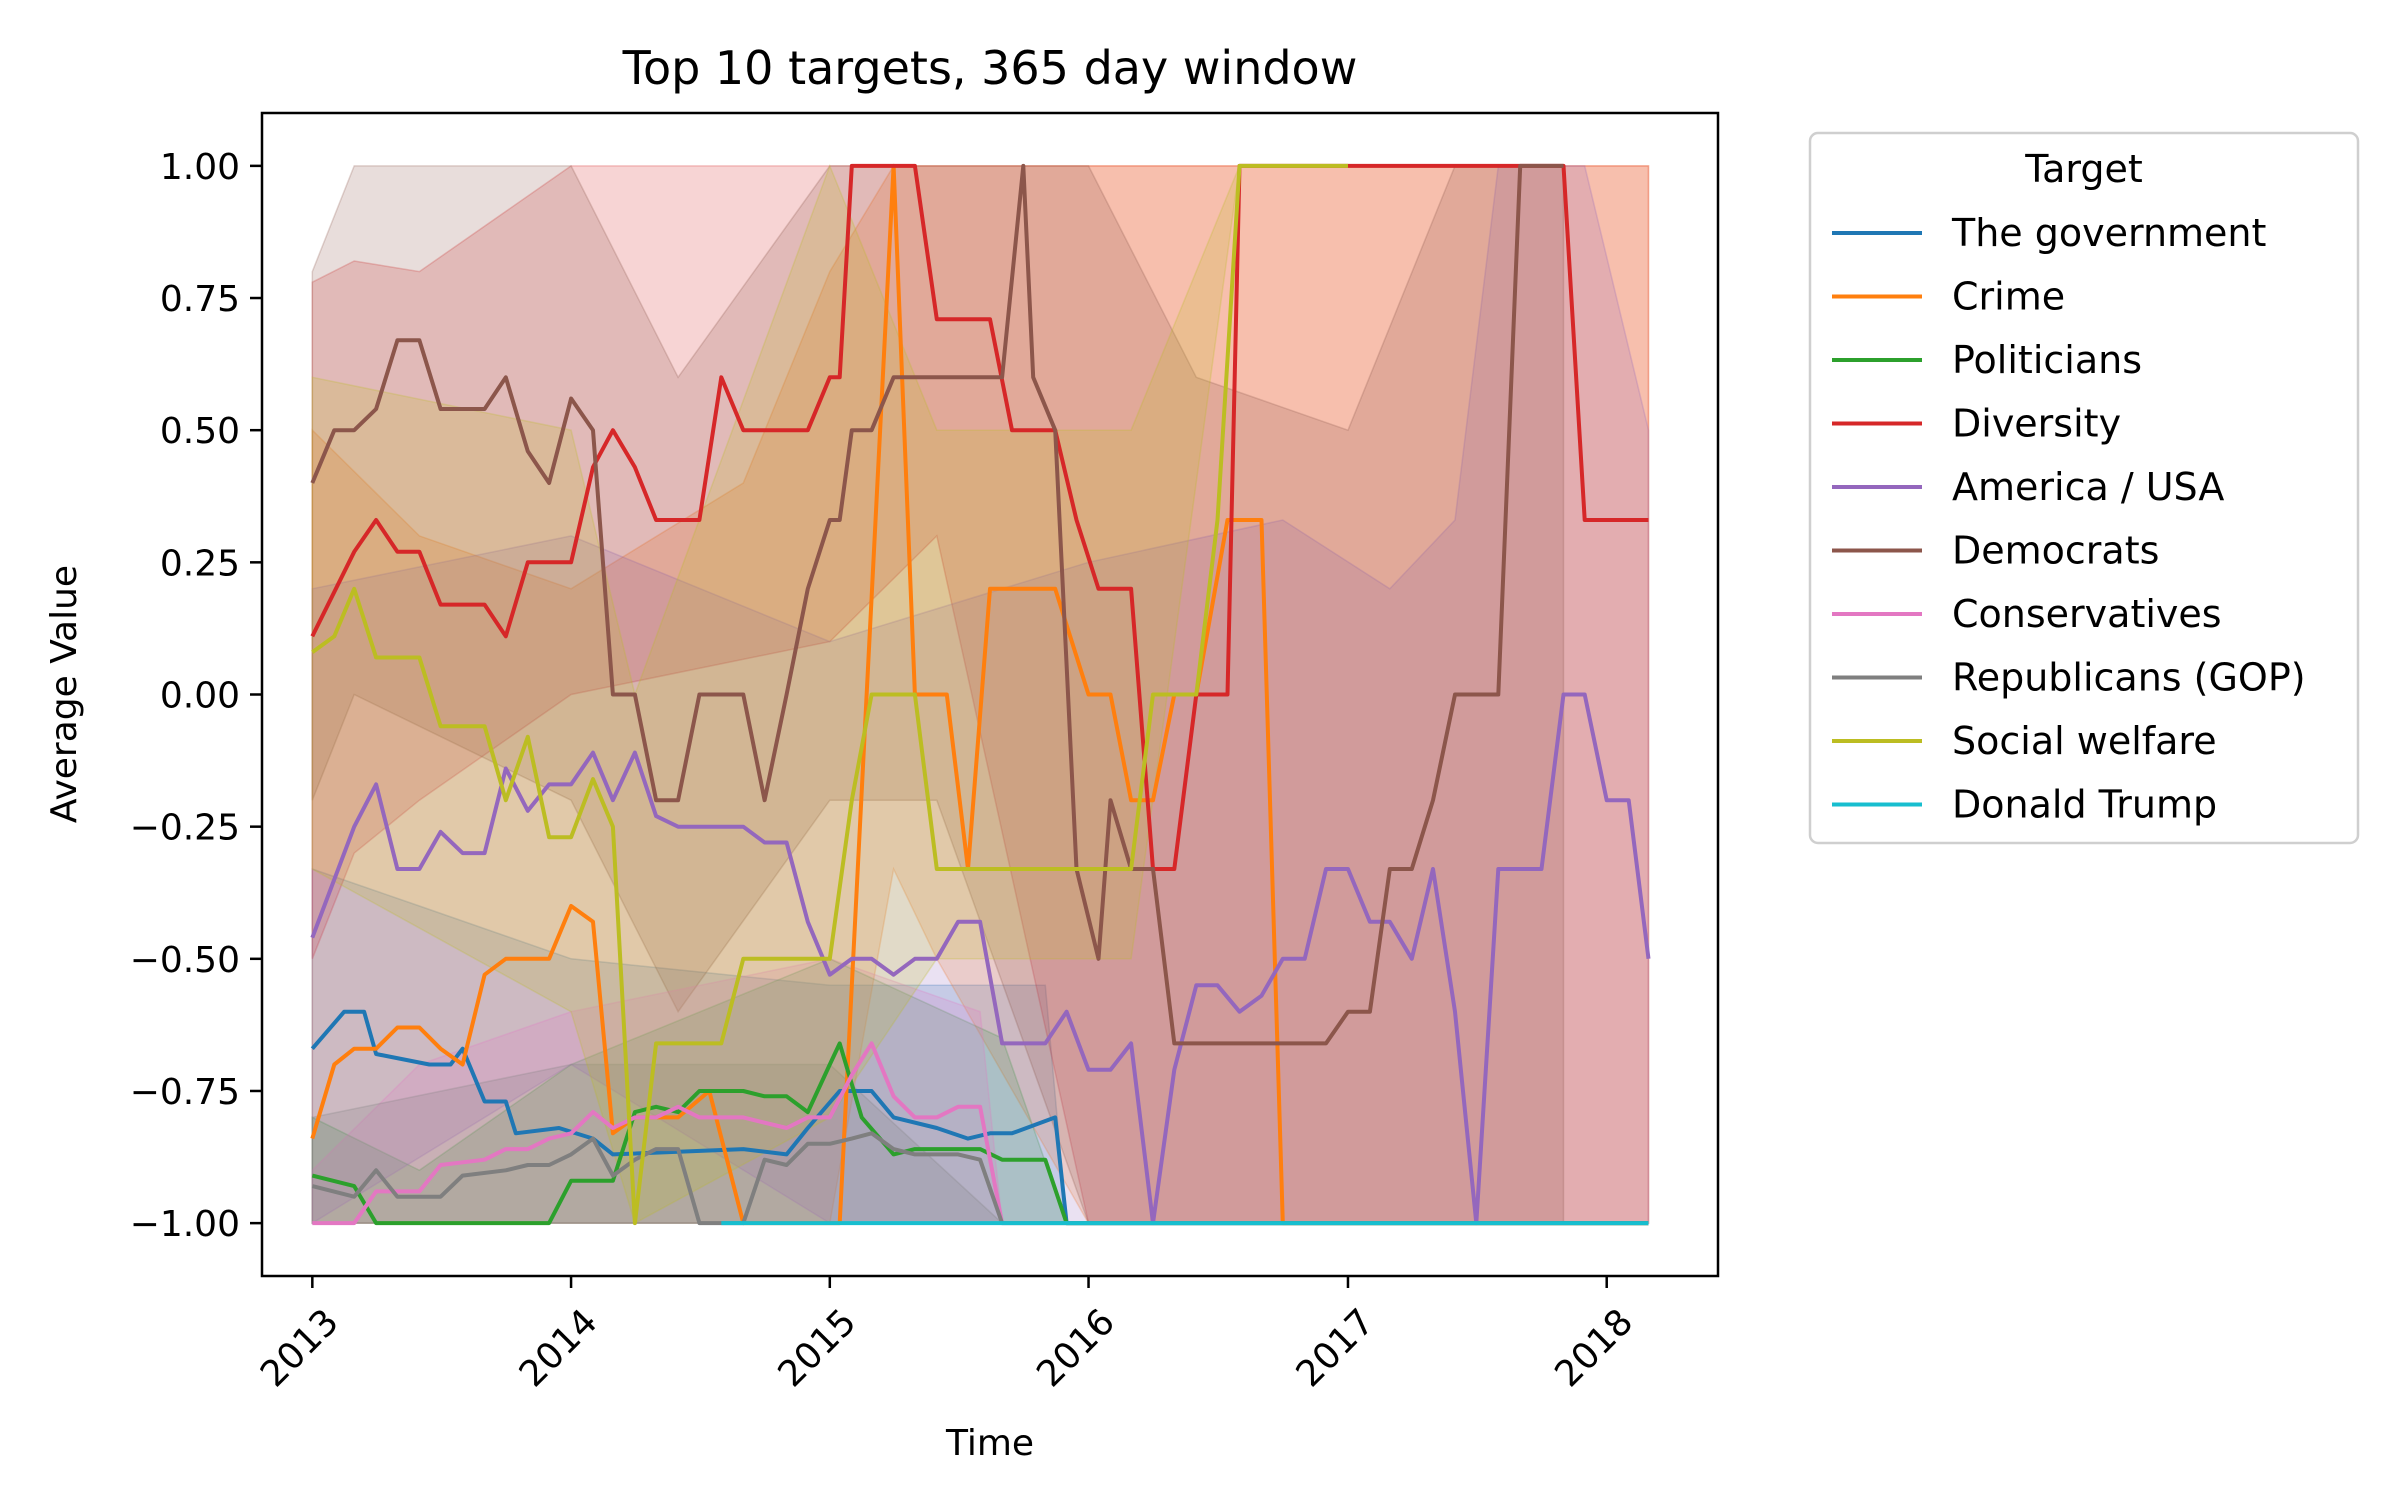 The image size is (2400, 1500). I want to click on chart-title: Top 10 targets, 365 day window, so click(990, 68).